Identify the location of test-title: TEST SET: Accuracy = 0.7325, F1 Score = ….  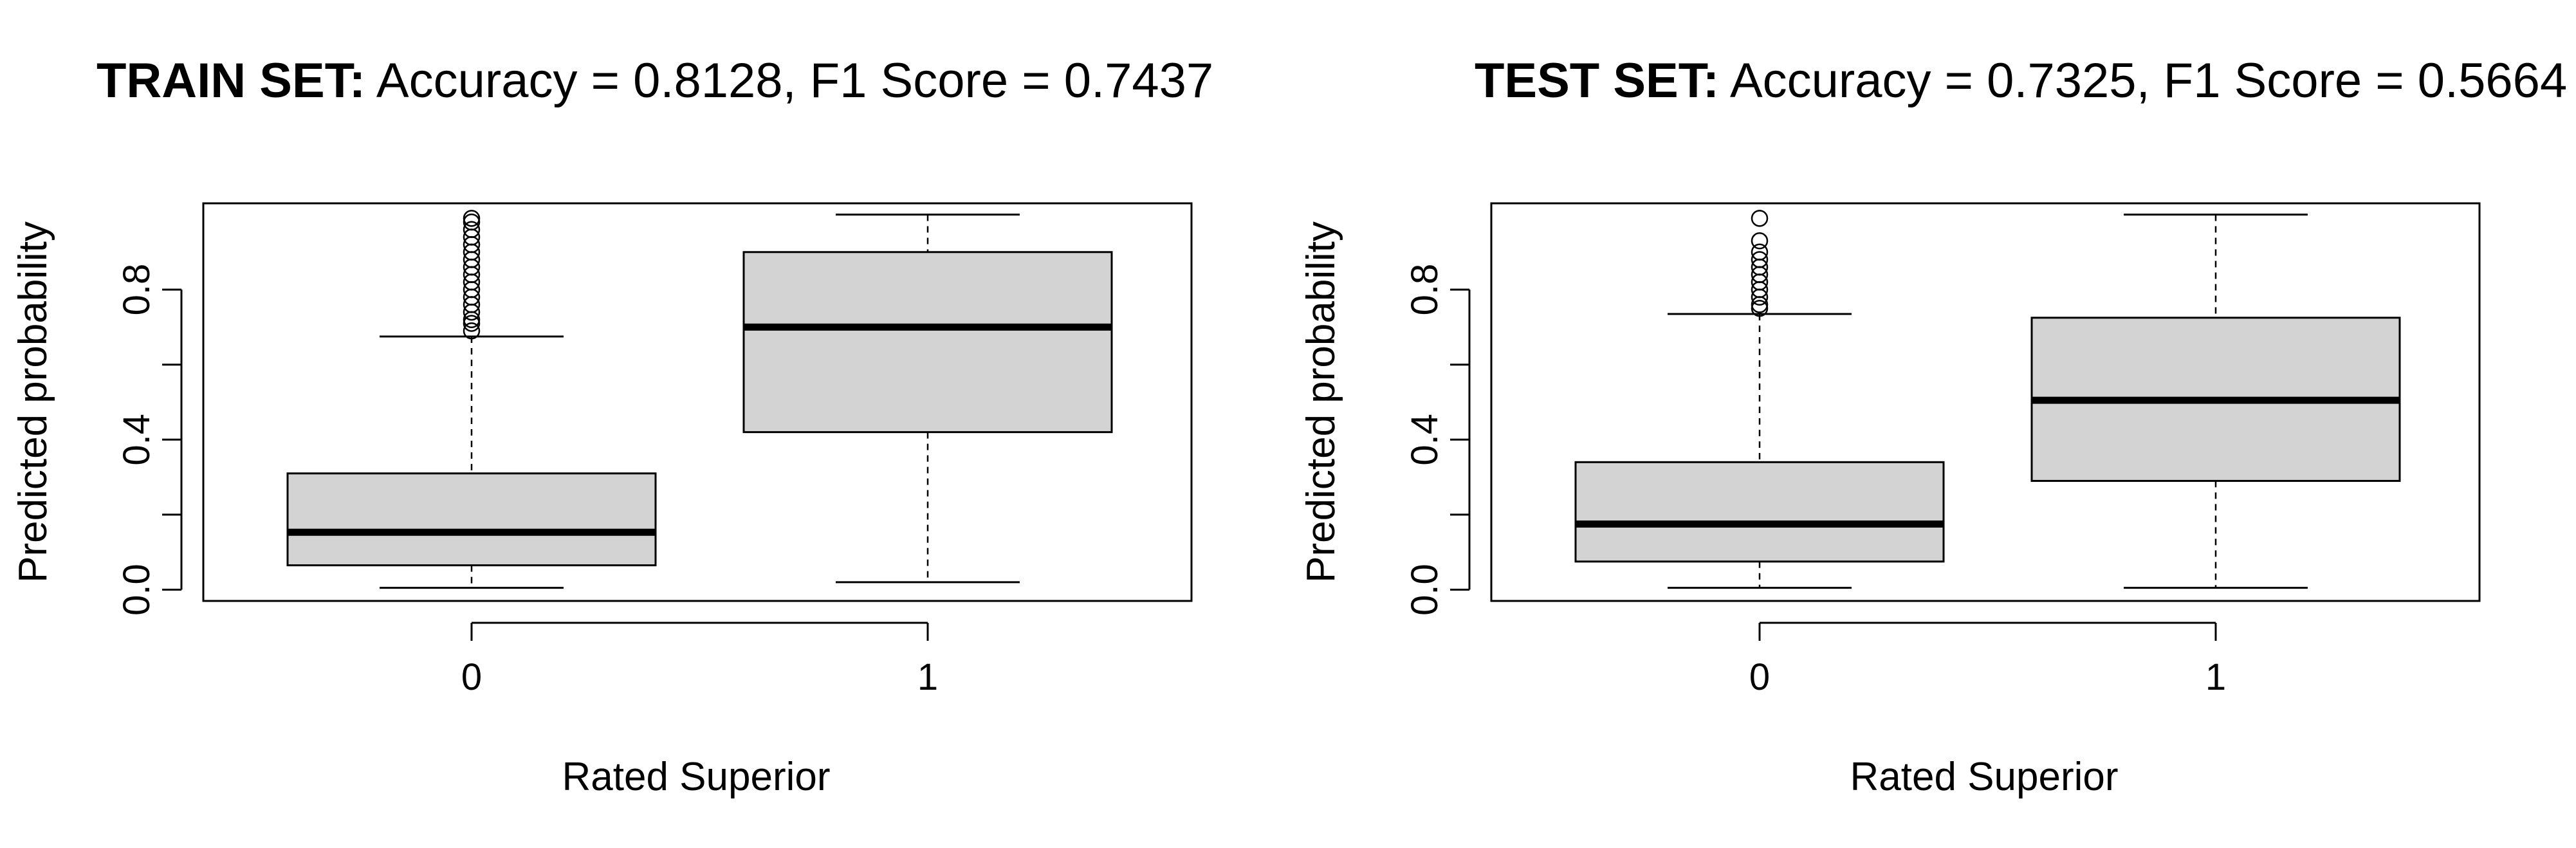
(2021, 81).